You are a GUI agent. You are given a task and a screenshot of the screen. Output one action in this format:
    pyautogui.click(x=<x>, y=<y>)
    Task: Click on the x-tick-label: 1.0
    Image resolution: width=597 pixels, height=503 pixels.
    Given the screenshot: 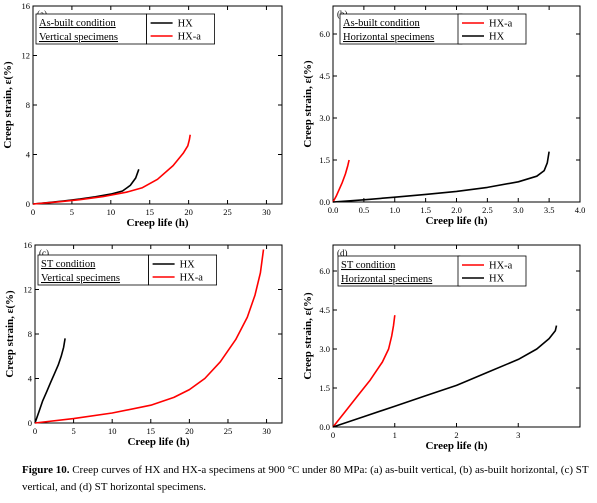 What is the action you would take?
    pyautogui.click(x=394, y=210)
    